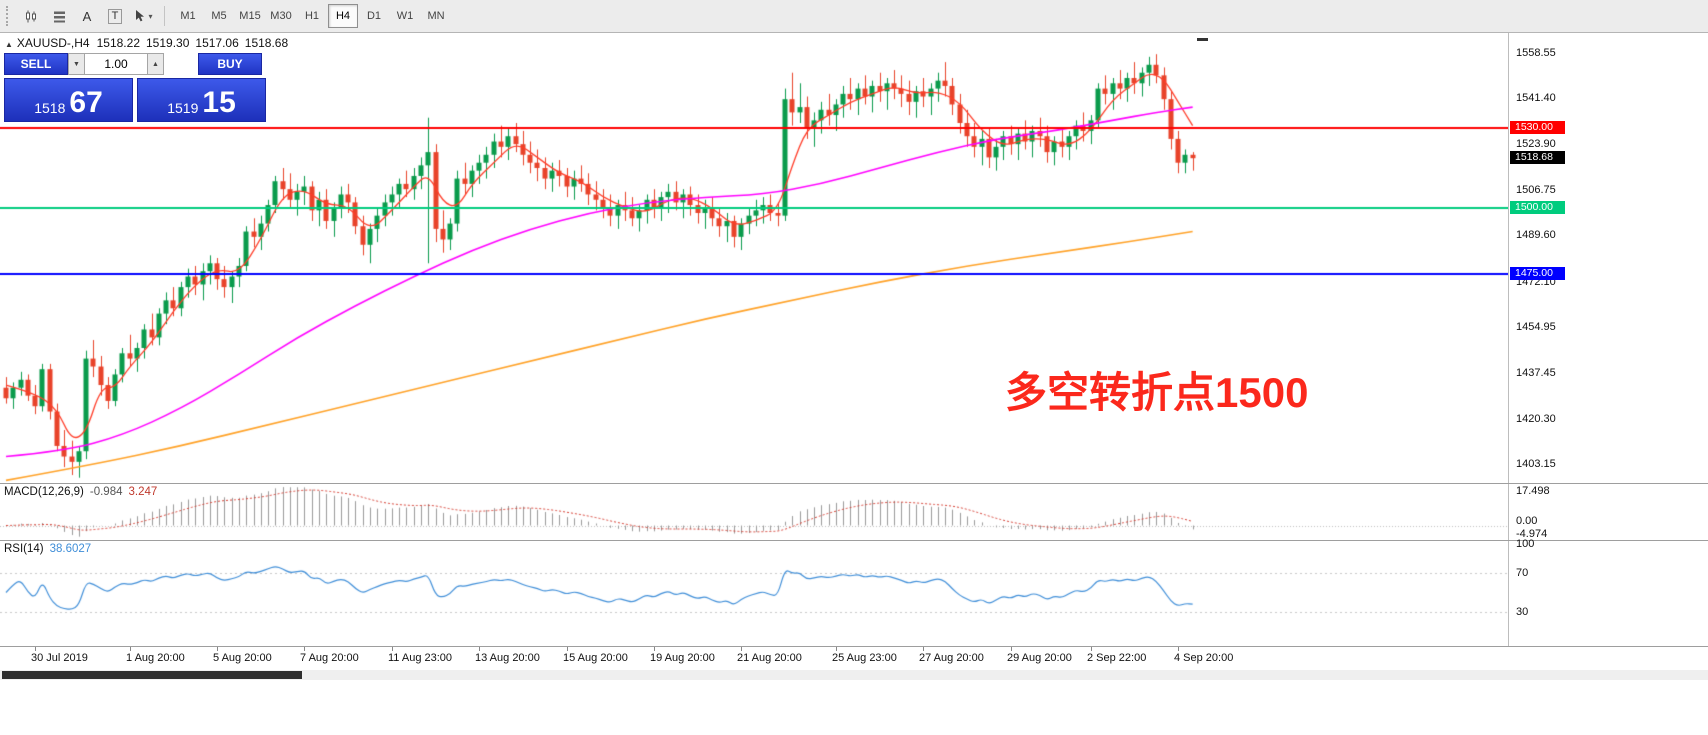 This screenshot has width=1708, height=735. Describe the element at coordinates (242, 658) in the screenshot. I see `time-axis-label: 5 Aug 20:00` at that location.